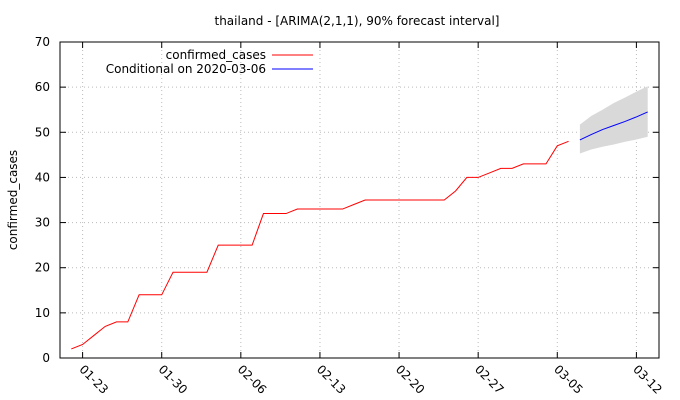 The image size is (680, 400). Describe the element at coordinates (42, 132) in the screenshot. I see `y-tick-label: 50` at that location.